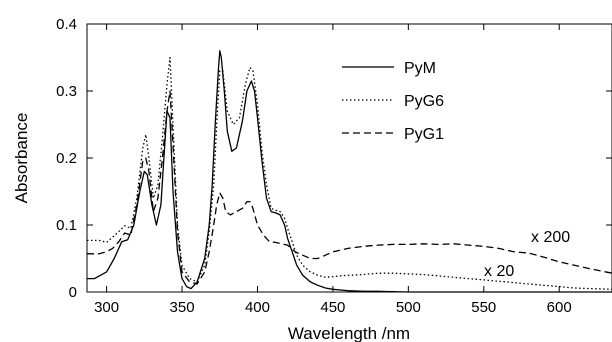 This screenshot has width=612, height=342. What do you see at coordinates (550, 237) in the screenshot?
I see `annotation-x200: x 200` at bounding box center [550, 237].